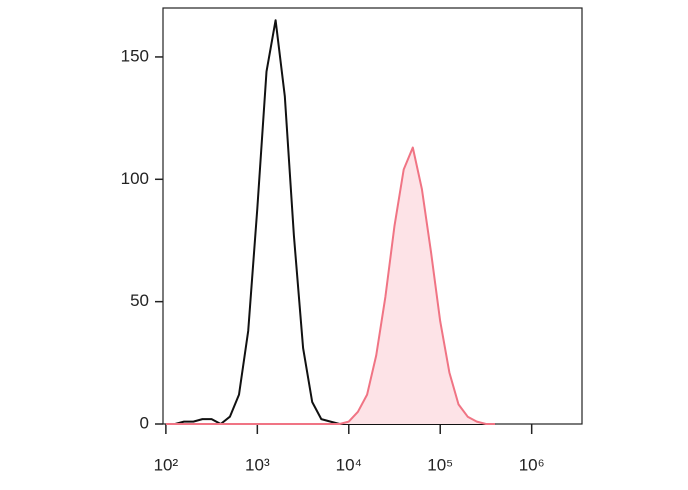 The image size is (688, 490). What do you see at coordinates (135, 178) in the screenshot?
I see `y-tick-label: 100` at bounding box center [135, 178].